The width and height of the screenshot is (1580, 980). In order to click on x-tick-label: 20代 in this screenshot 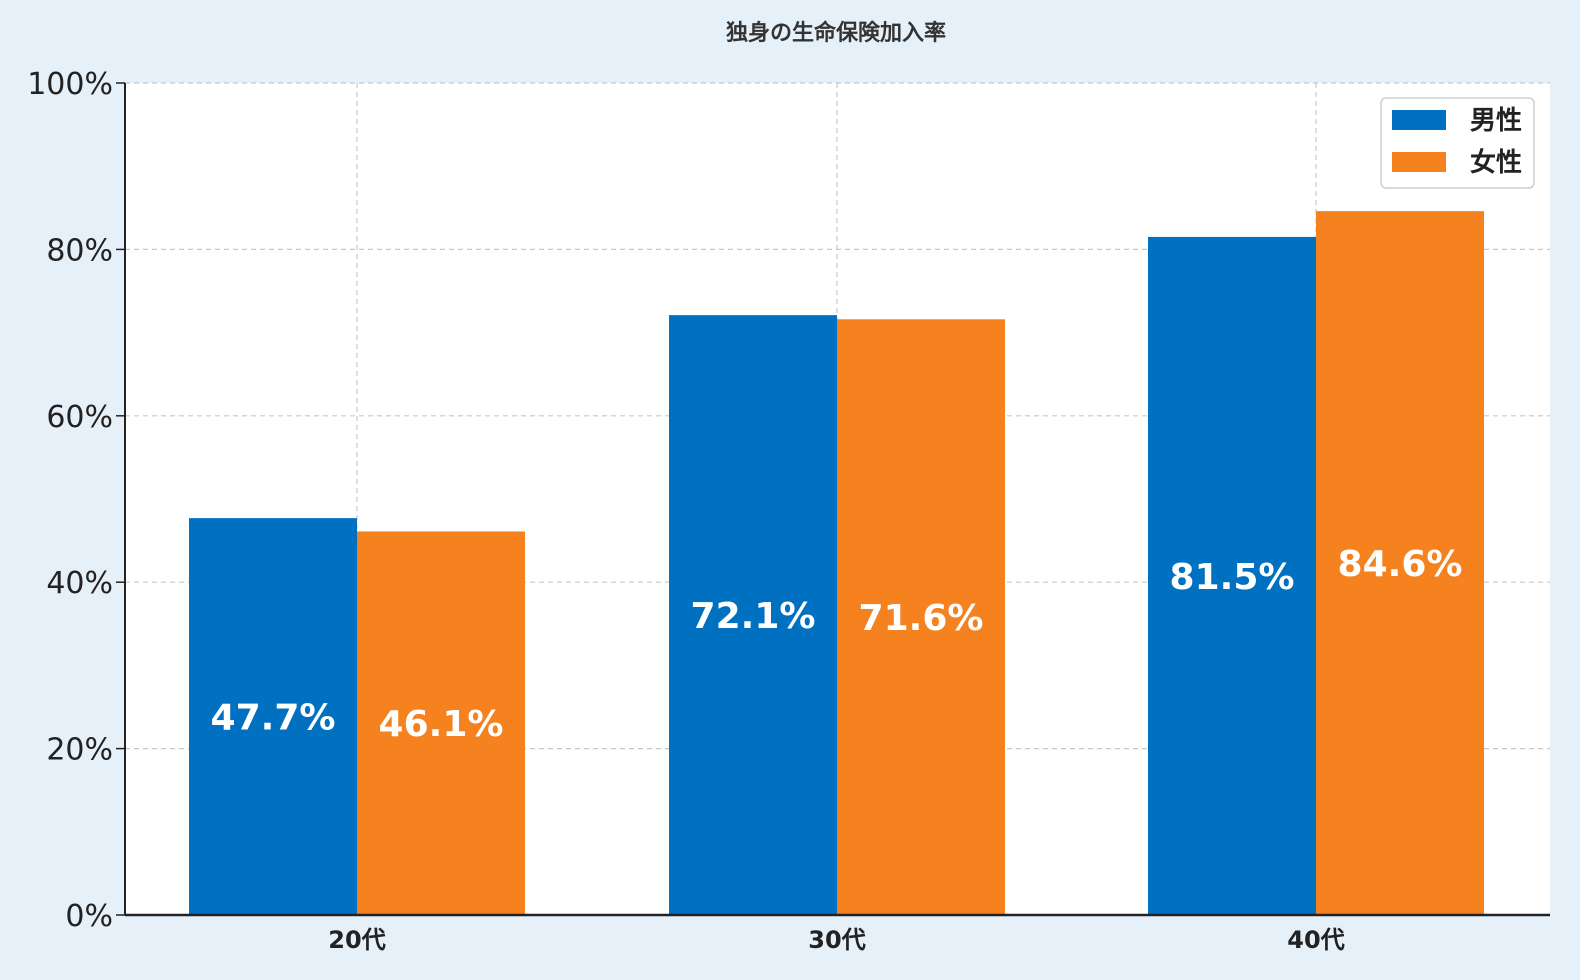, I will do `click(356, 940)`.